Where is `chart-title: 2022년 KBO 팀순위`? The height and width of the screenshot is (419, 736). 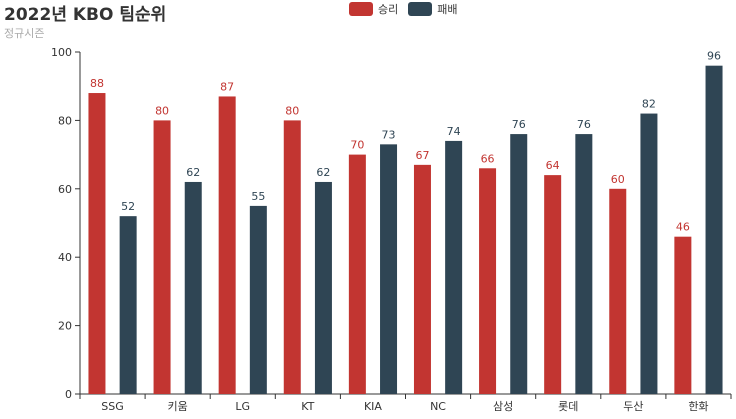 chart-title: 2022년 KBO 팀순위 is located at coordinates (85, 15).